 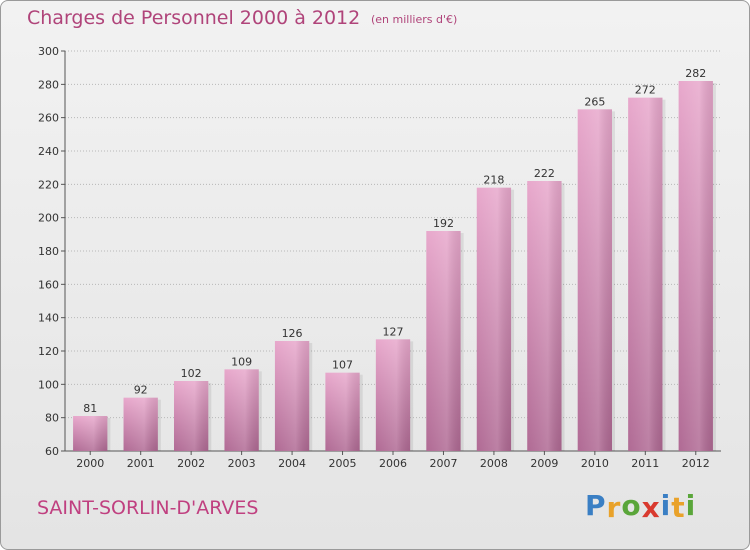 What do you see at coordinates (194, 18) in the screenshot?
I see `chart-title: Charges de Personnel 2000 à 2012` at bounding box center [194, 18].